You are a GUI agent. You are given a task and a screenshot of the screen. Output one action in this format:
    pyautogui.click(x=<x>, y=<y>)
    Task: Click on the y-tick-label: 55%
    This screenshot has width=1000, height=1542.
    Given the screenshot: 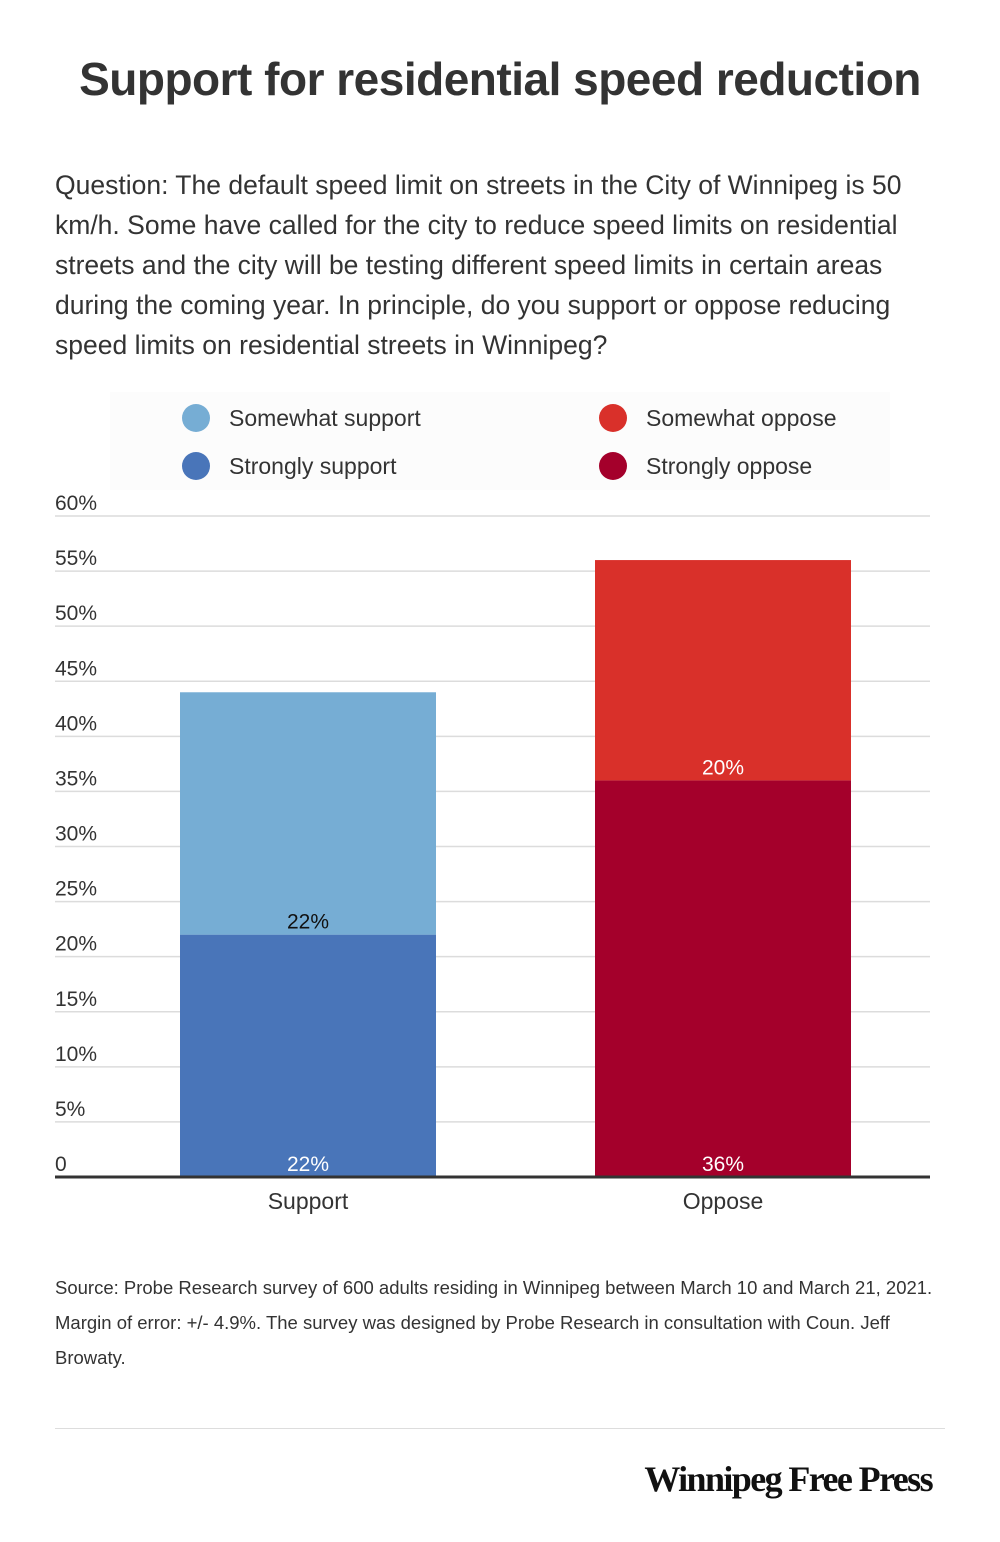 What is the action you would take?
    pyautogui.click(x=76, y=558)
    